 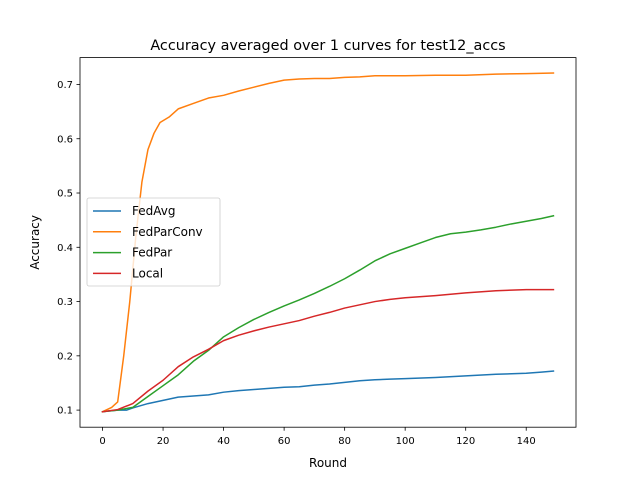 I want to click on y-tick-label: 0.5, so click(x=65, y=194).